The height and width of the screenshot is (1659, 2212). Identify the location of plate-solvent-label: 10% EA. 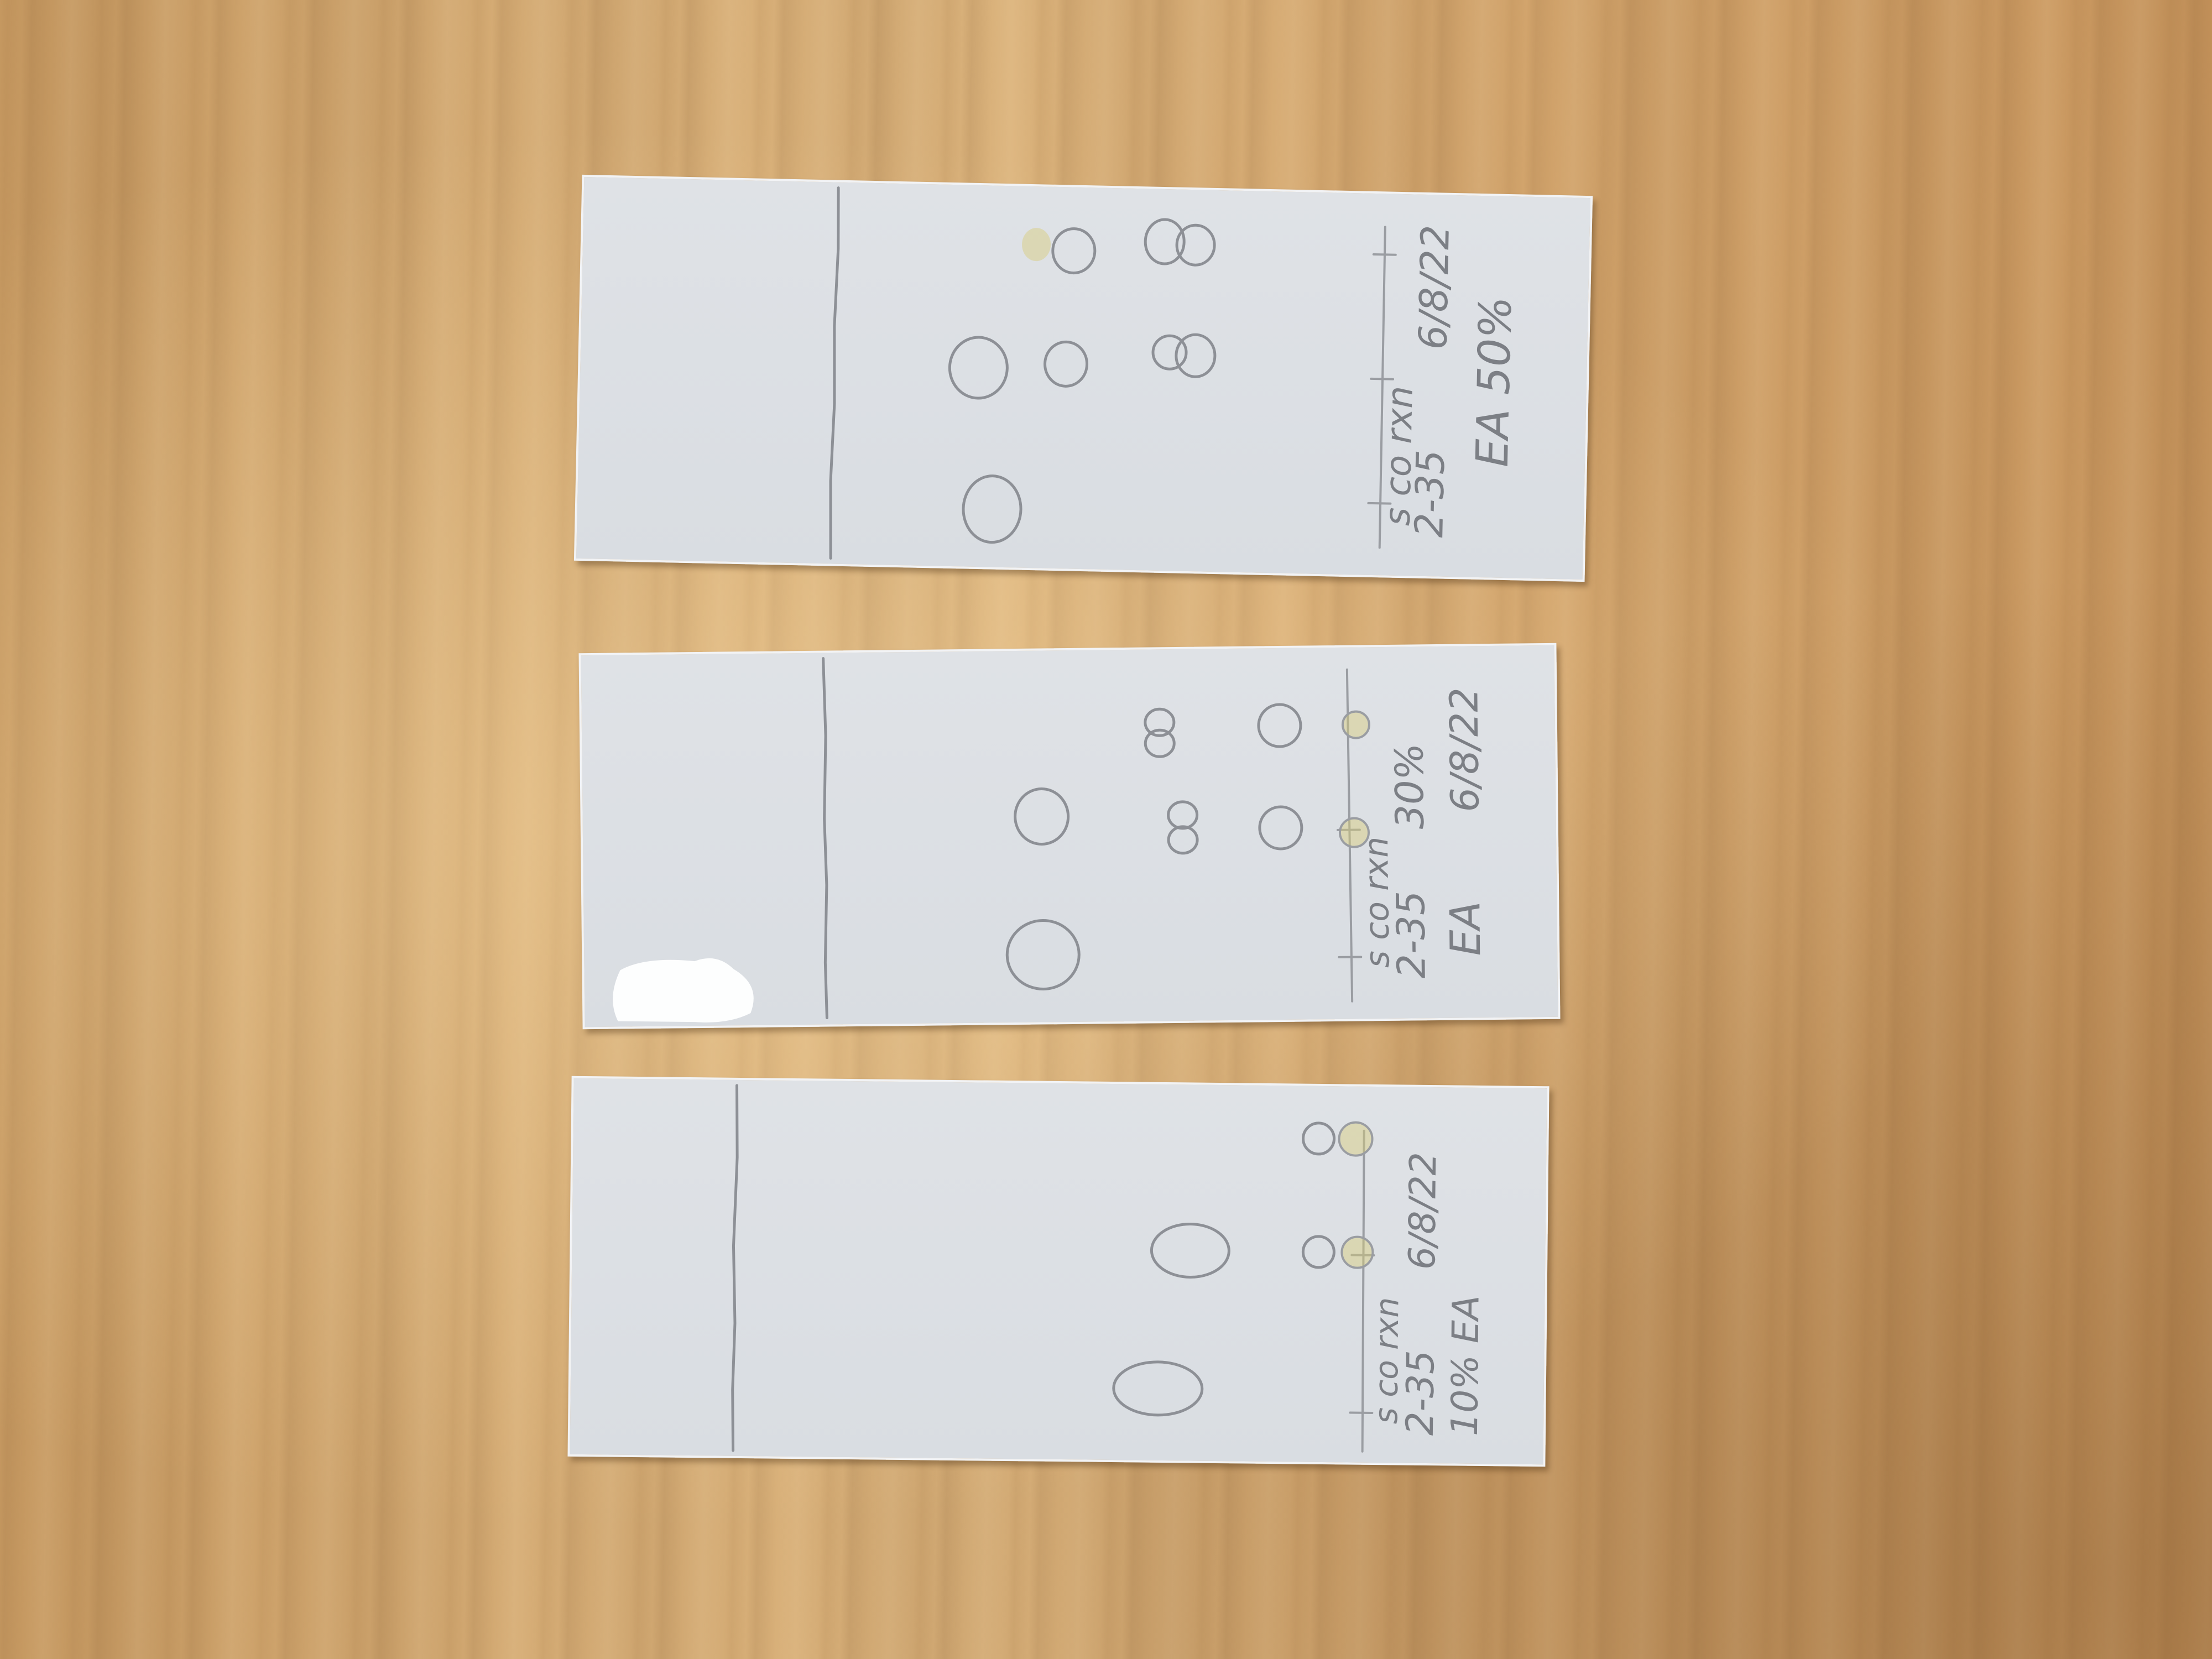
(1466, 1365).